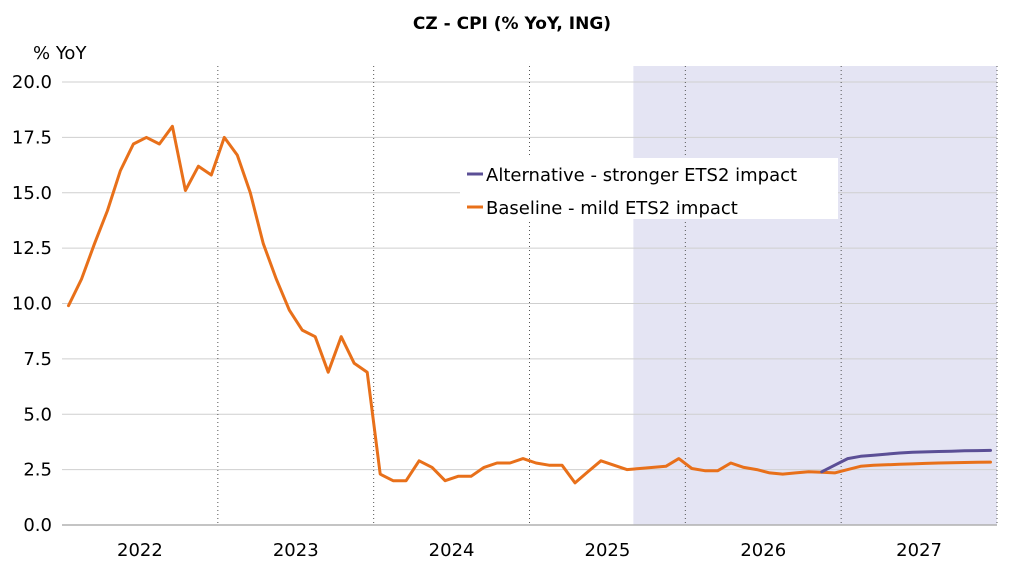  I want to click on y-tick-label: 5.0, so click(37, 414).